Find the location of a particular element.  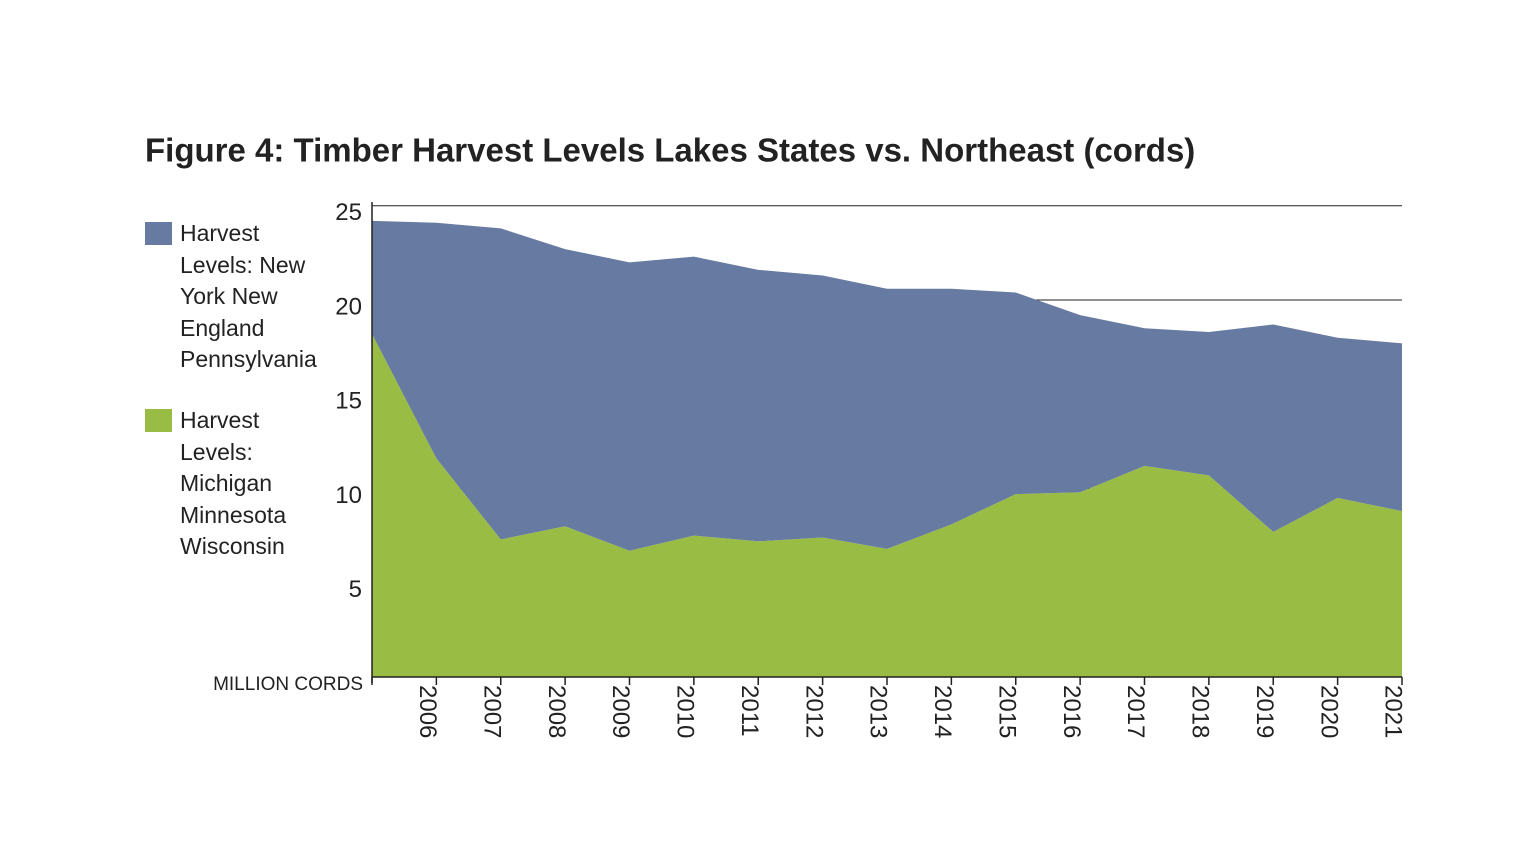

x-tick-label: 2017 is located at coordinates (1135, 711).